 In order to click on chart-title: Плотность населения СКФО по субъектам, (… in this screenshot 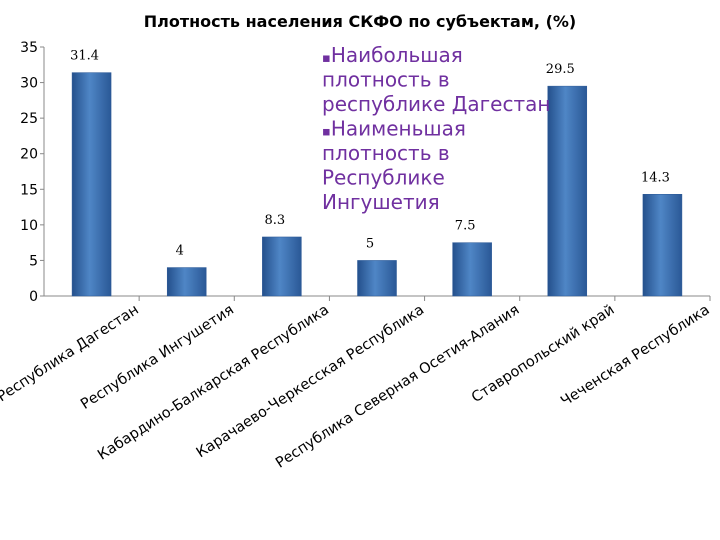, I will do `click(360, 21)`.